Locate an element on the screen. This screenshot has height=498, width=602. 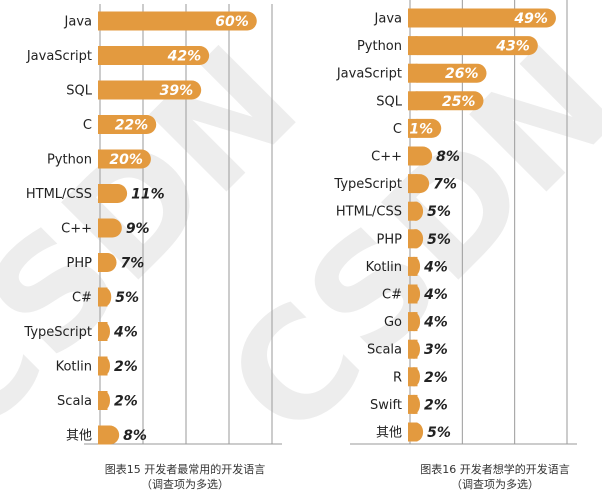
caption-title: 图表16 开发者想学的开发语言 is located at coordinates (495, 469).